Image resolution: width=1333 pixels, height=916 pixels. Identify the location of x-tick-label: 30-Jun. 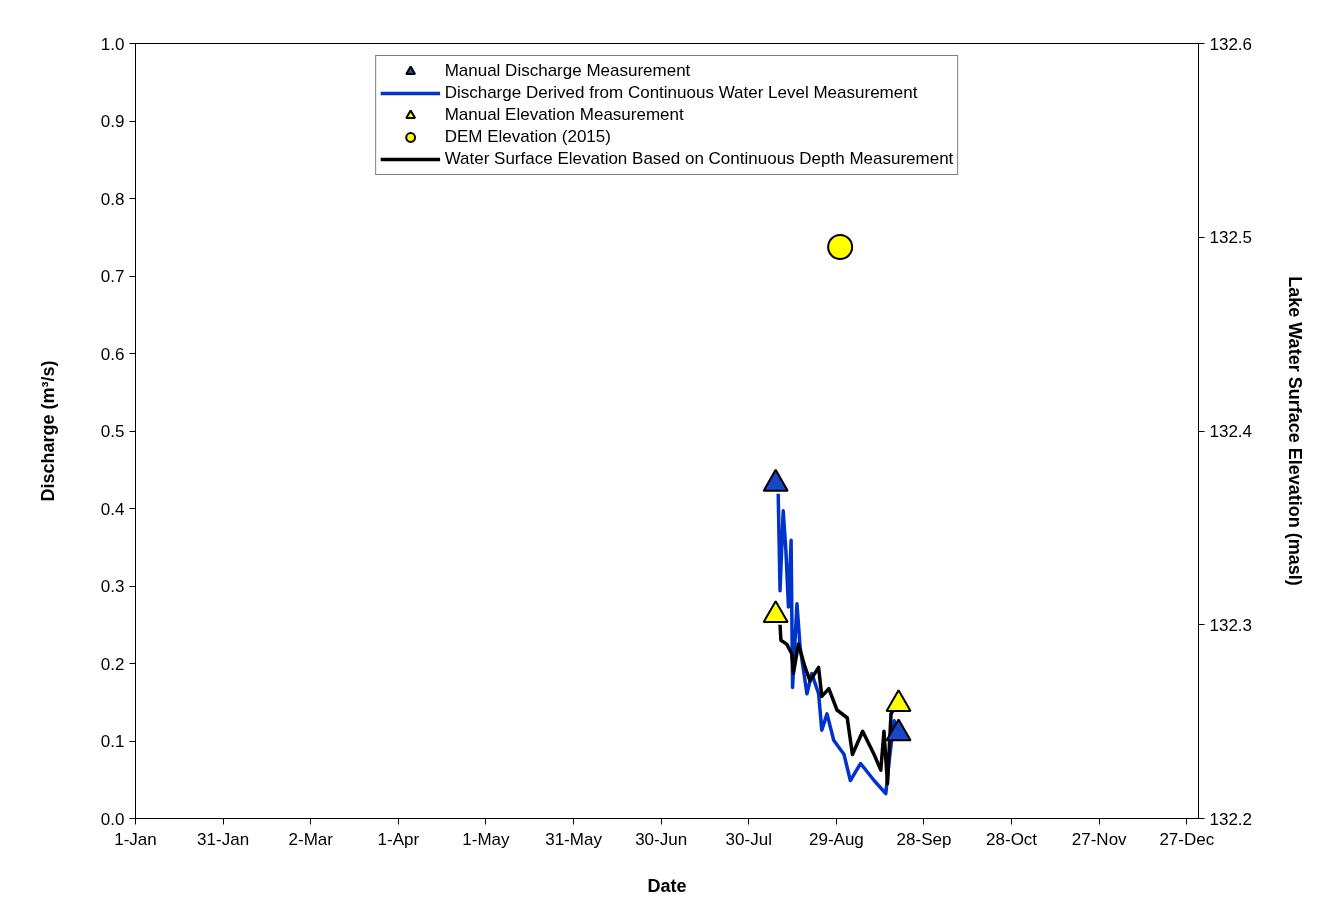
(661, 839).